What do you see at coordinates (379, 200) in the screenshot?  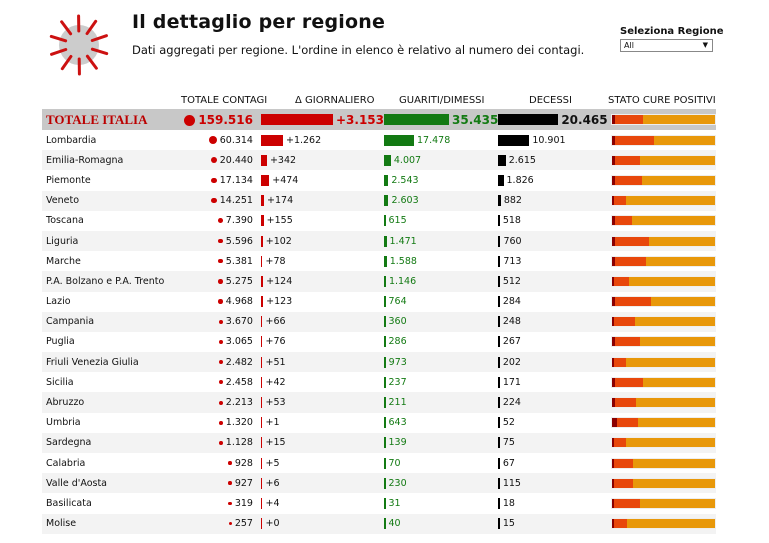 I see `table-row: Veneto 14.251 +174 2.603 882` at bounding box center [379, 200].